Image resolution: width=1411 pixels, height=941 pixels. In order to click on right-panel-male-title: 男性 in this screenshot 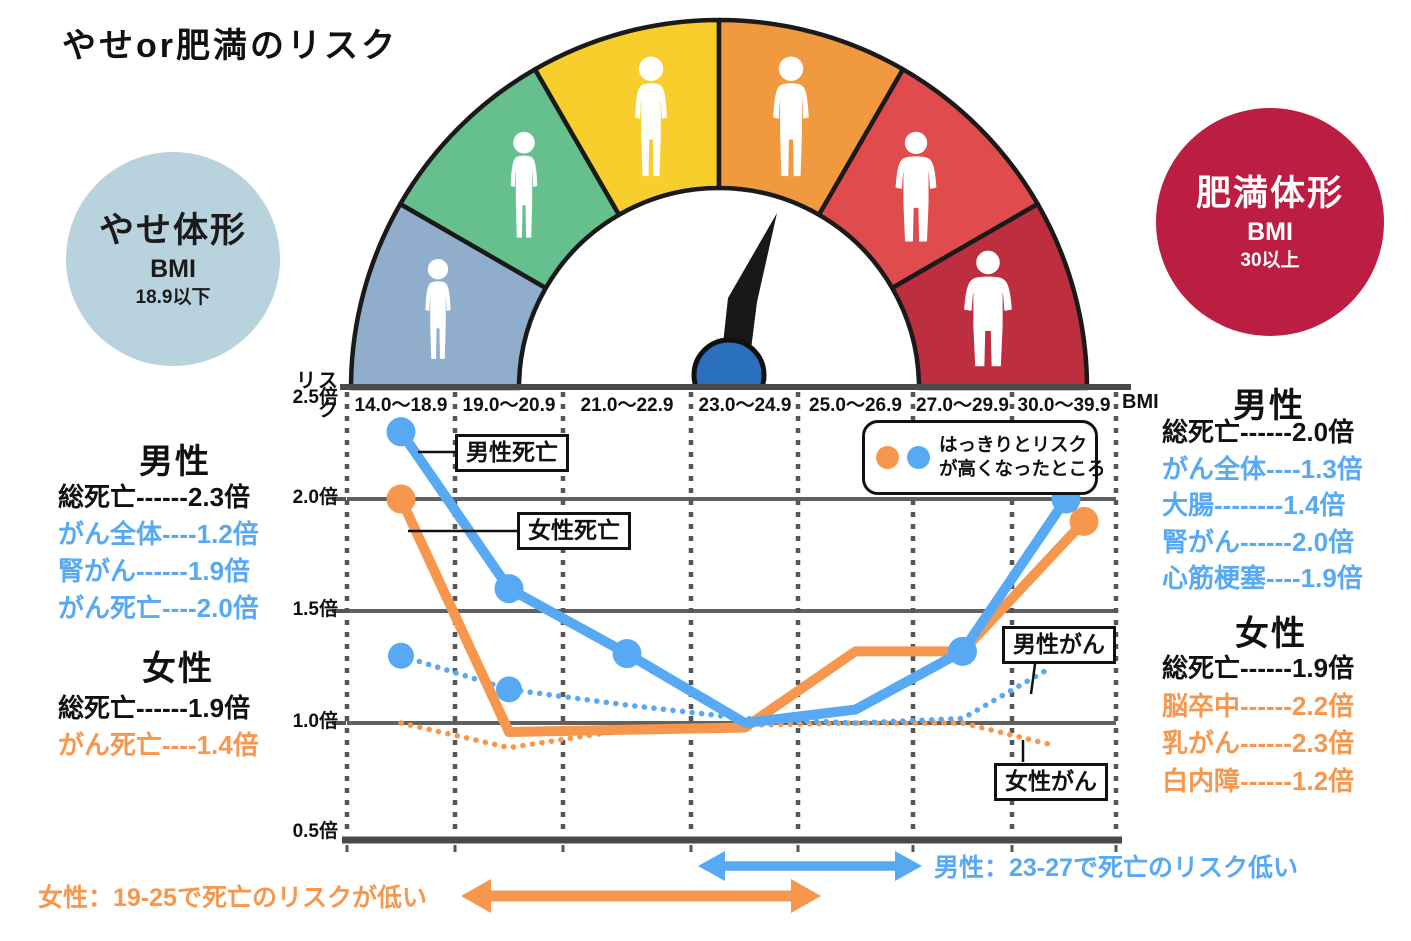, I will do `click(1269, 406)`.